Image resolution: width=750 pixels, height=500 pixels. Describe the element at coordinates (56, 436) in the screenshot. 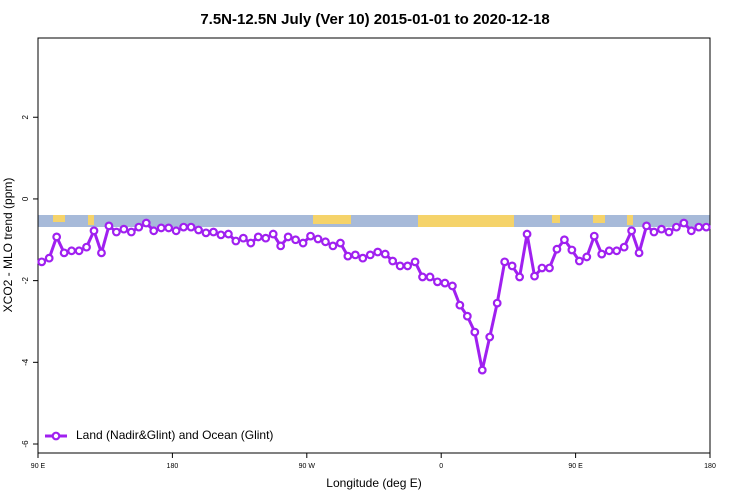

I see `legend-swatch-marker` at that location.